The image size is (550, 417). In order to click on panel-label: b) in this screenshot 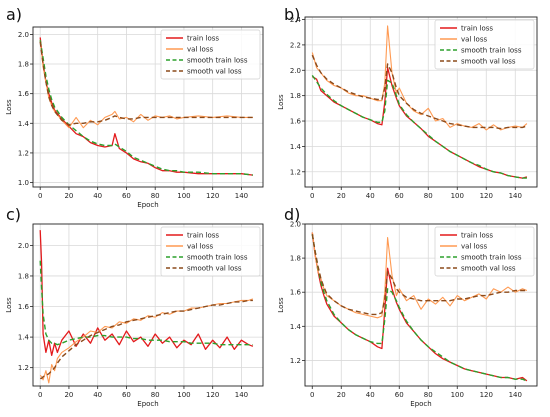, I will do `click(292, 14)`.